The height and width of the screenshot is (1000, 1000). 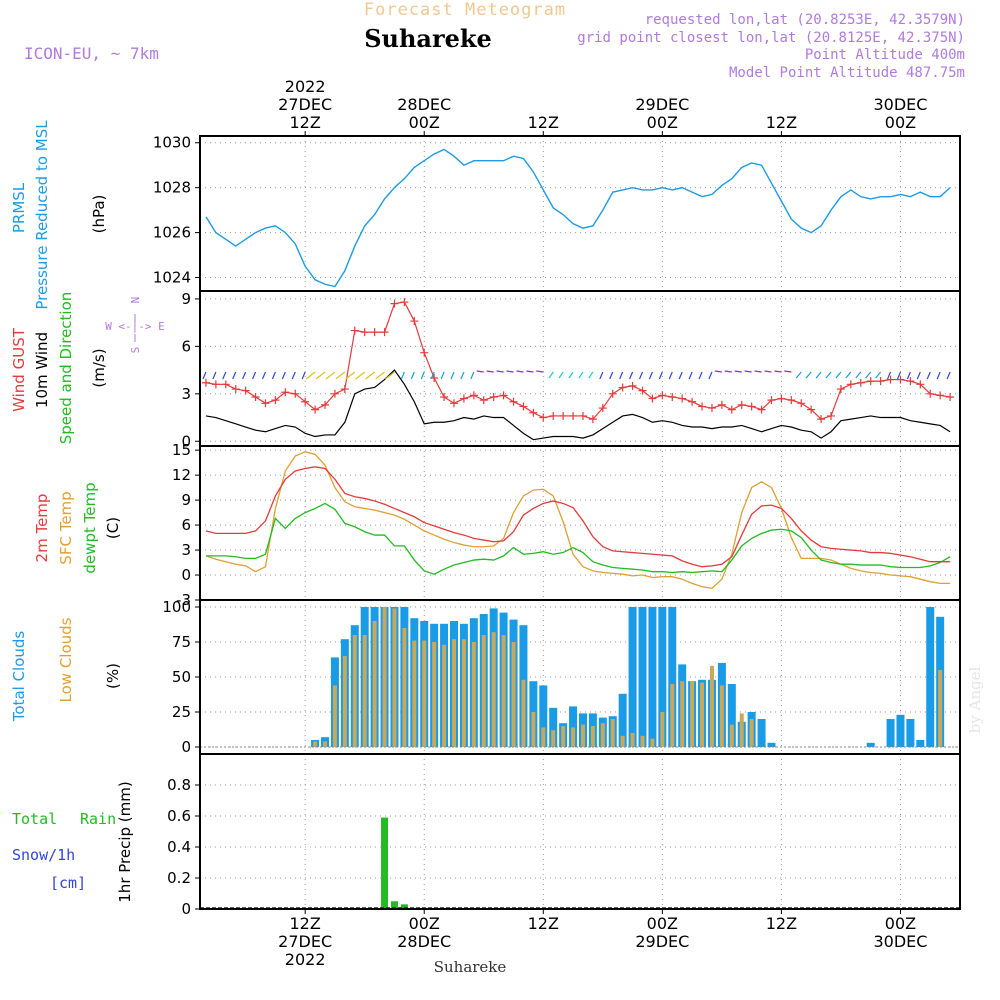 I want to click on y-tick-label: 1030, so click(x=172, y=143).